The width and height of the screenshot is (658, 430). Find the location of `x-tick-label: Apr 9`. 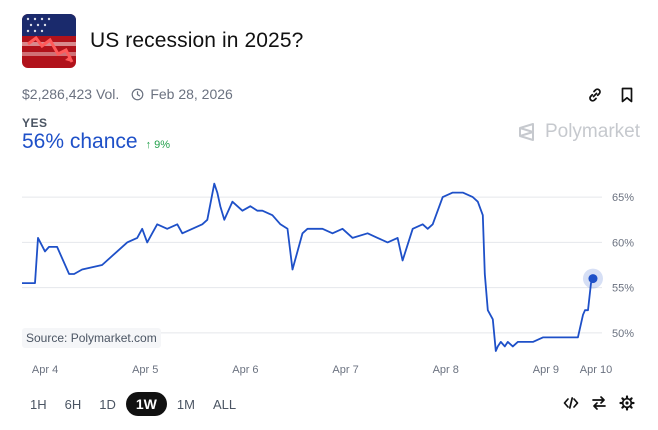

x-tick-label: Apr 9 is located at coordinates (546, 370).